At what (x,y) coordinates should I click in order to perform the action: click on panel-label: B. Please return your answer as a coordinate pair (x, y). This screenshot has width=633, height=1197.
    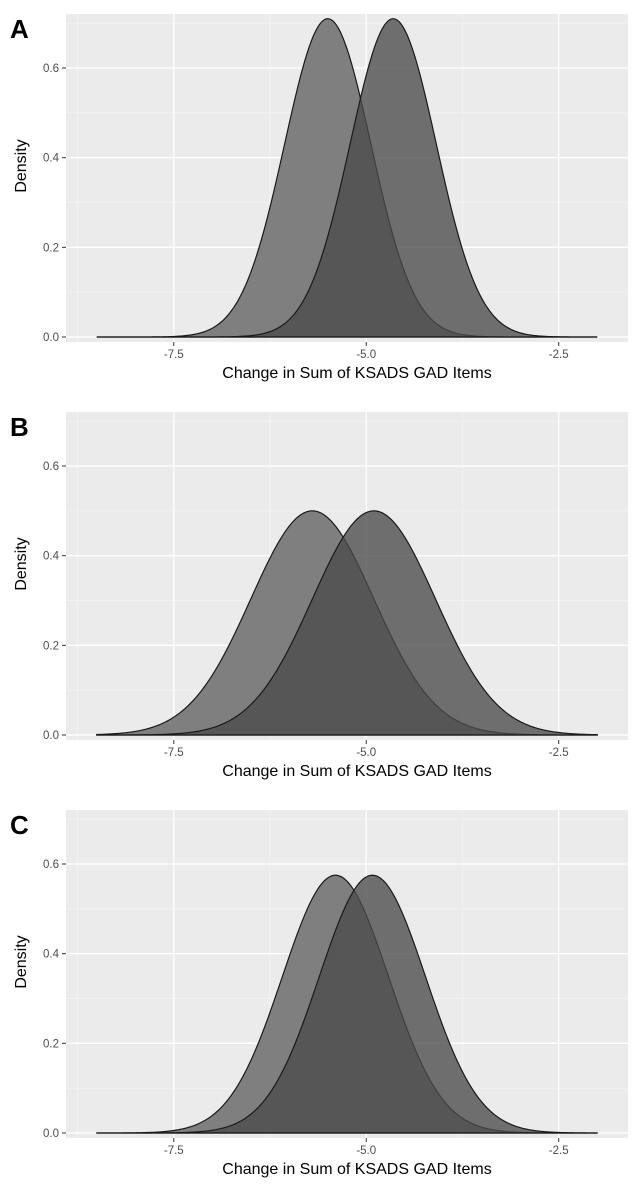
    Looking at the image, I should click on (19, 427).